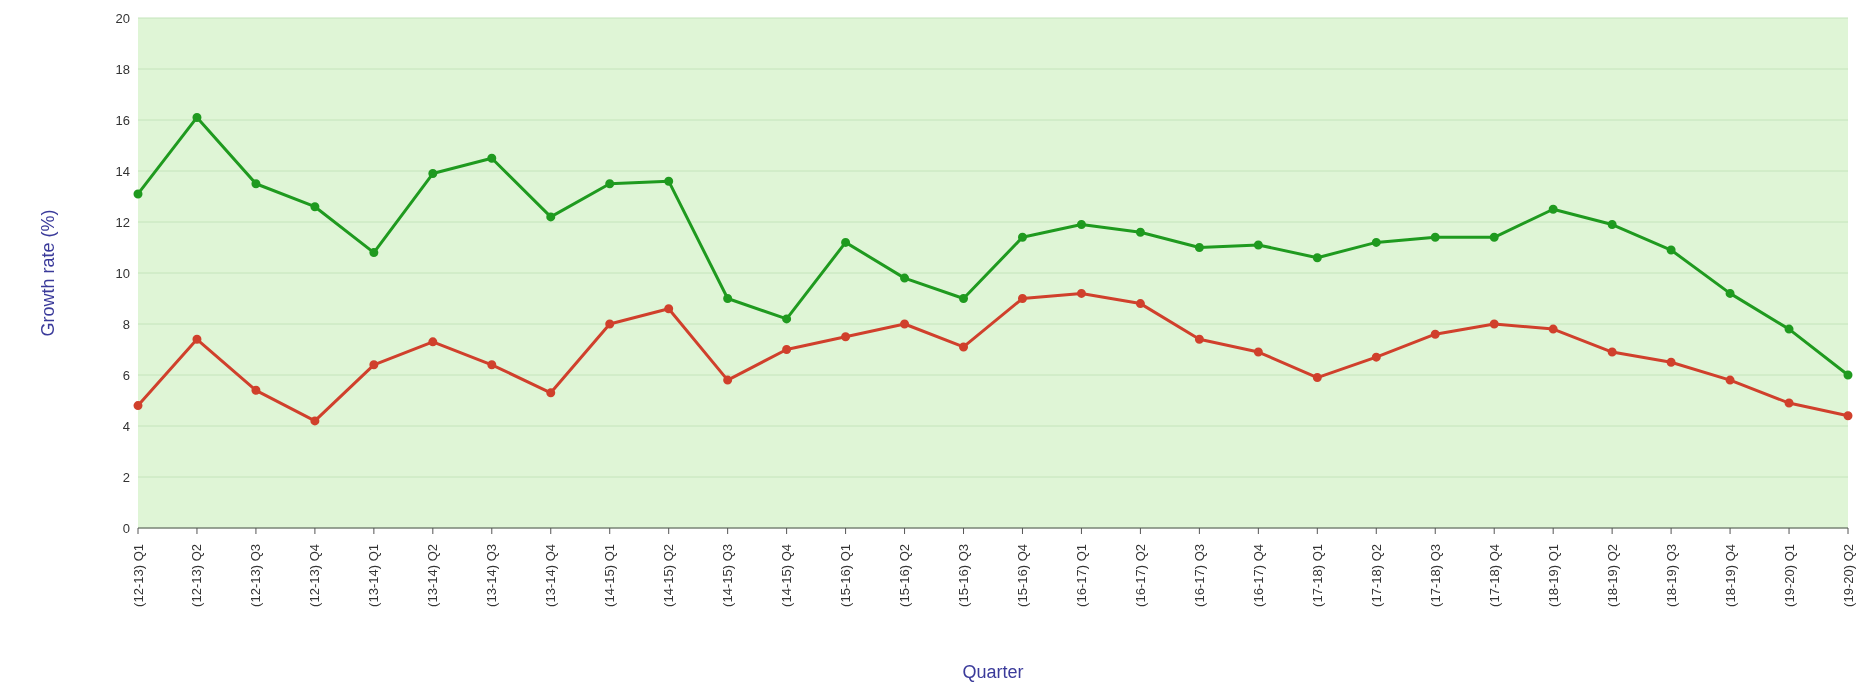  I want to click on x-tick-label: (16-17) Q3, so click(1199, 575).